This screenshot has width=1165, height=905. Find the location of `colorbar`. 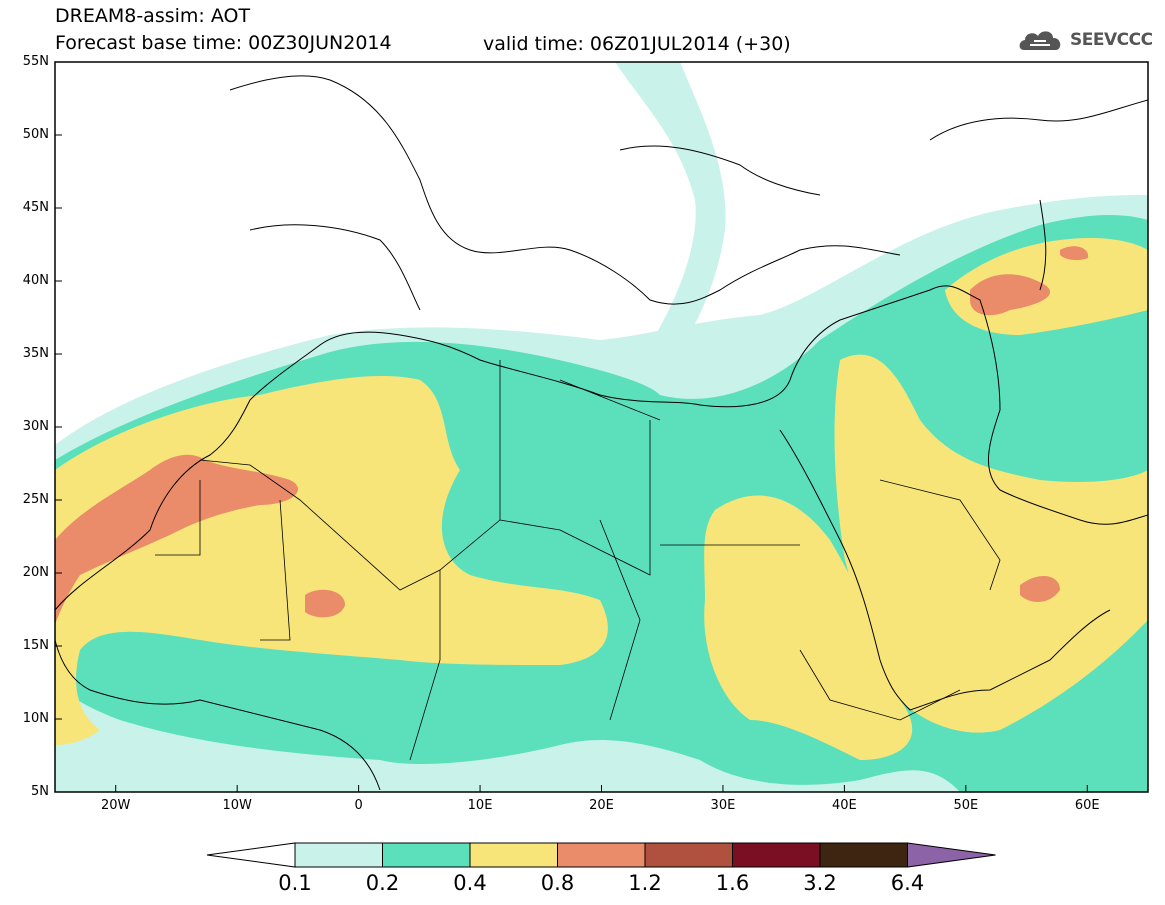

colorbar is located at coordinates (601, 855).